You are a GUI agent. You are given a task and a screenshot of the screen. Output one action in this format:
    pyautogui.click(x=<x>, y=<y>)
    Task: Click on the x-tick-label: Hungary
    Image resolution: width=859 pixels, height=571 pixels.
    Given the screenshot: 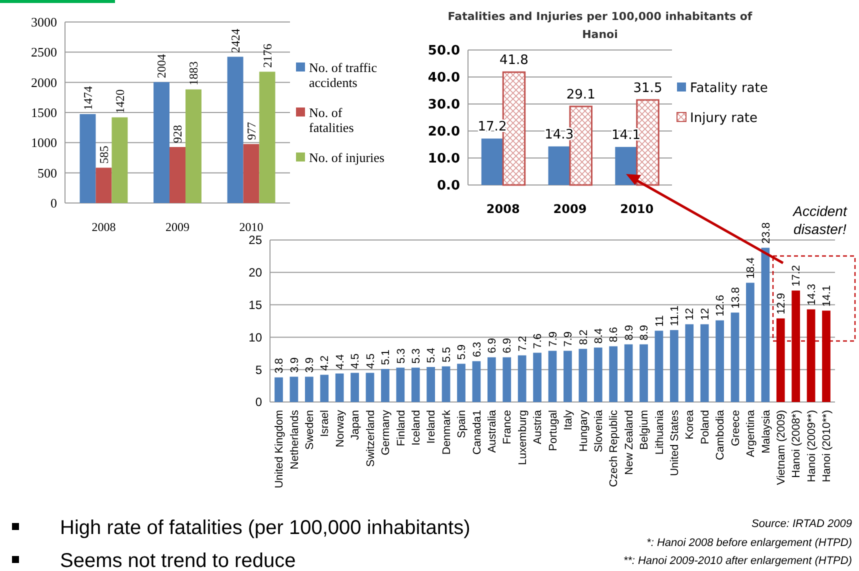 What is the action you would take?
    pyautogui.click(x=584, y=431)
    